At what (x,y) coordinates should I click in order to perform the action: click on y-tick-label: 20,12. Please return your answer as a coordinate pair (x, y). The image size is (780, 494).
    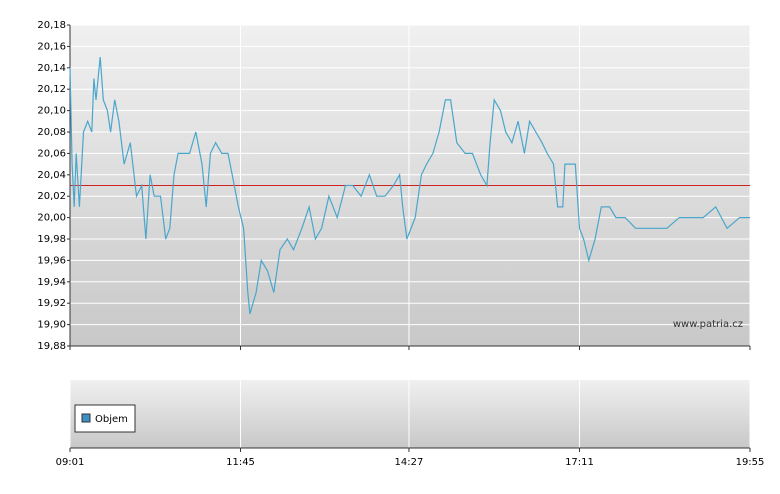
    Looking at the image, I should click on (51, 89).